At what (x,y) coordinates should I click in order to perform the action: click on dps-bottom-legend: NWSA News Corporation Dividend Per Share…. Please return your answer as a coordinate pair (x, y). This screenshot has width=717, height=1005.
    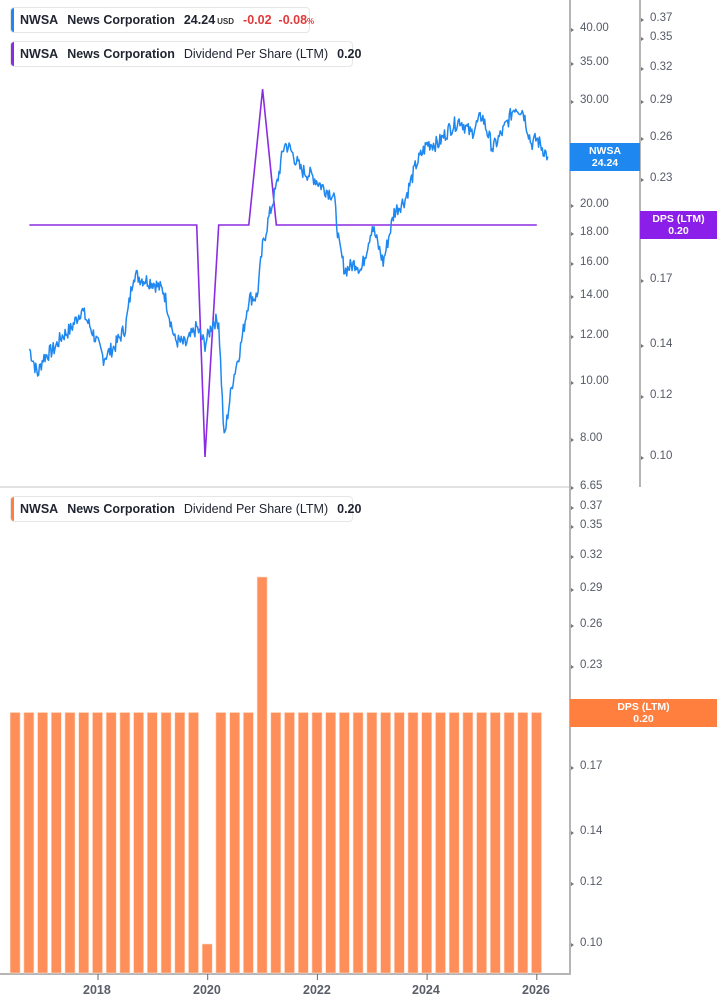
    Looking at the image, I should click on (185, 509).